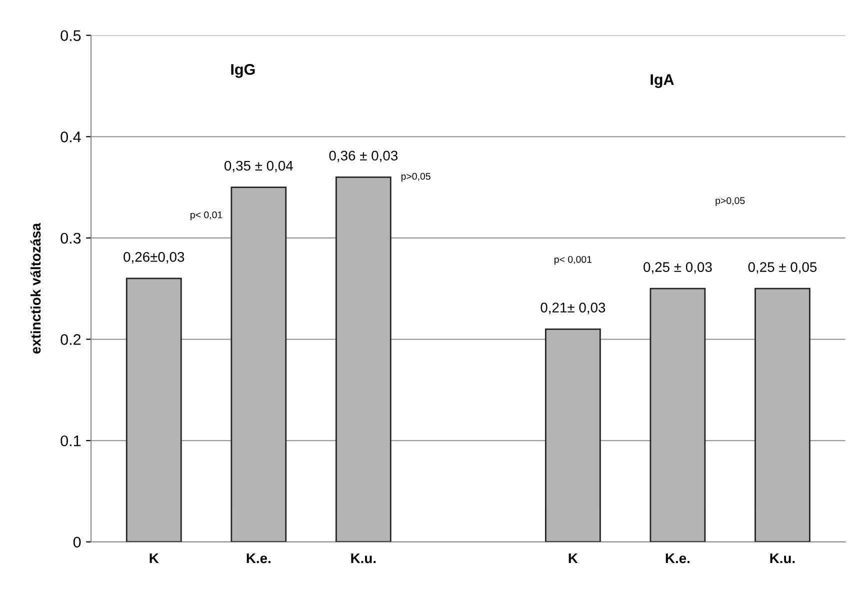  What do you see at coordinates (154, 258) in the screenshot?
I see `data-label: 0,26±0,03` at bounding box center [154, 258].